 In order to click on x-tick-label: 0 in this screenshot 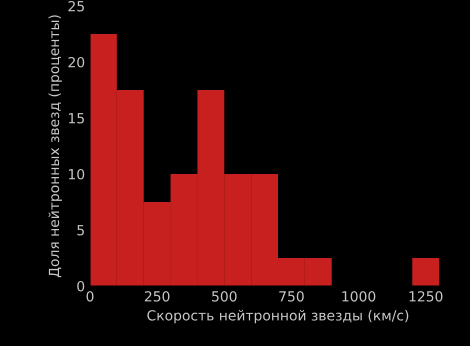, I will do `click(90, 296)`.